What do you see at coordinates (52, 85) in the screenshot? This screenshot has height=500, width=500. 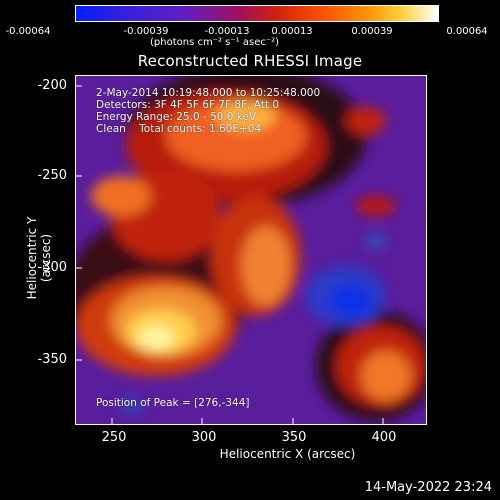 I see `y-tick-label: -200` at bounding box center [52, 85].